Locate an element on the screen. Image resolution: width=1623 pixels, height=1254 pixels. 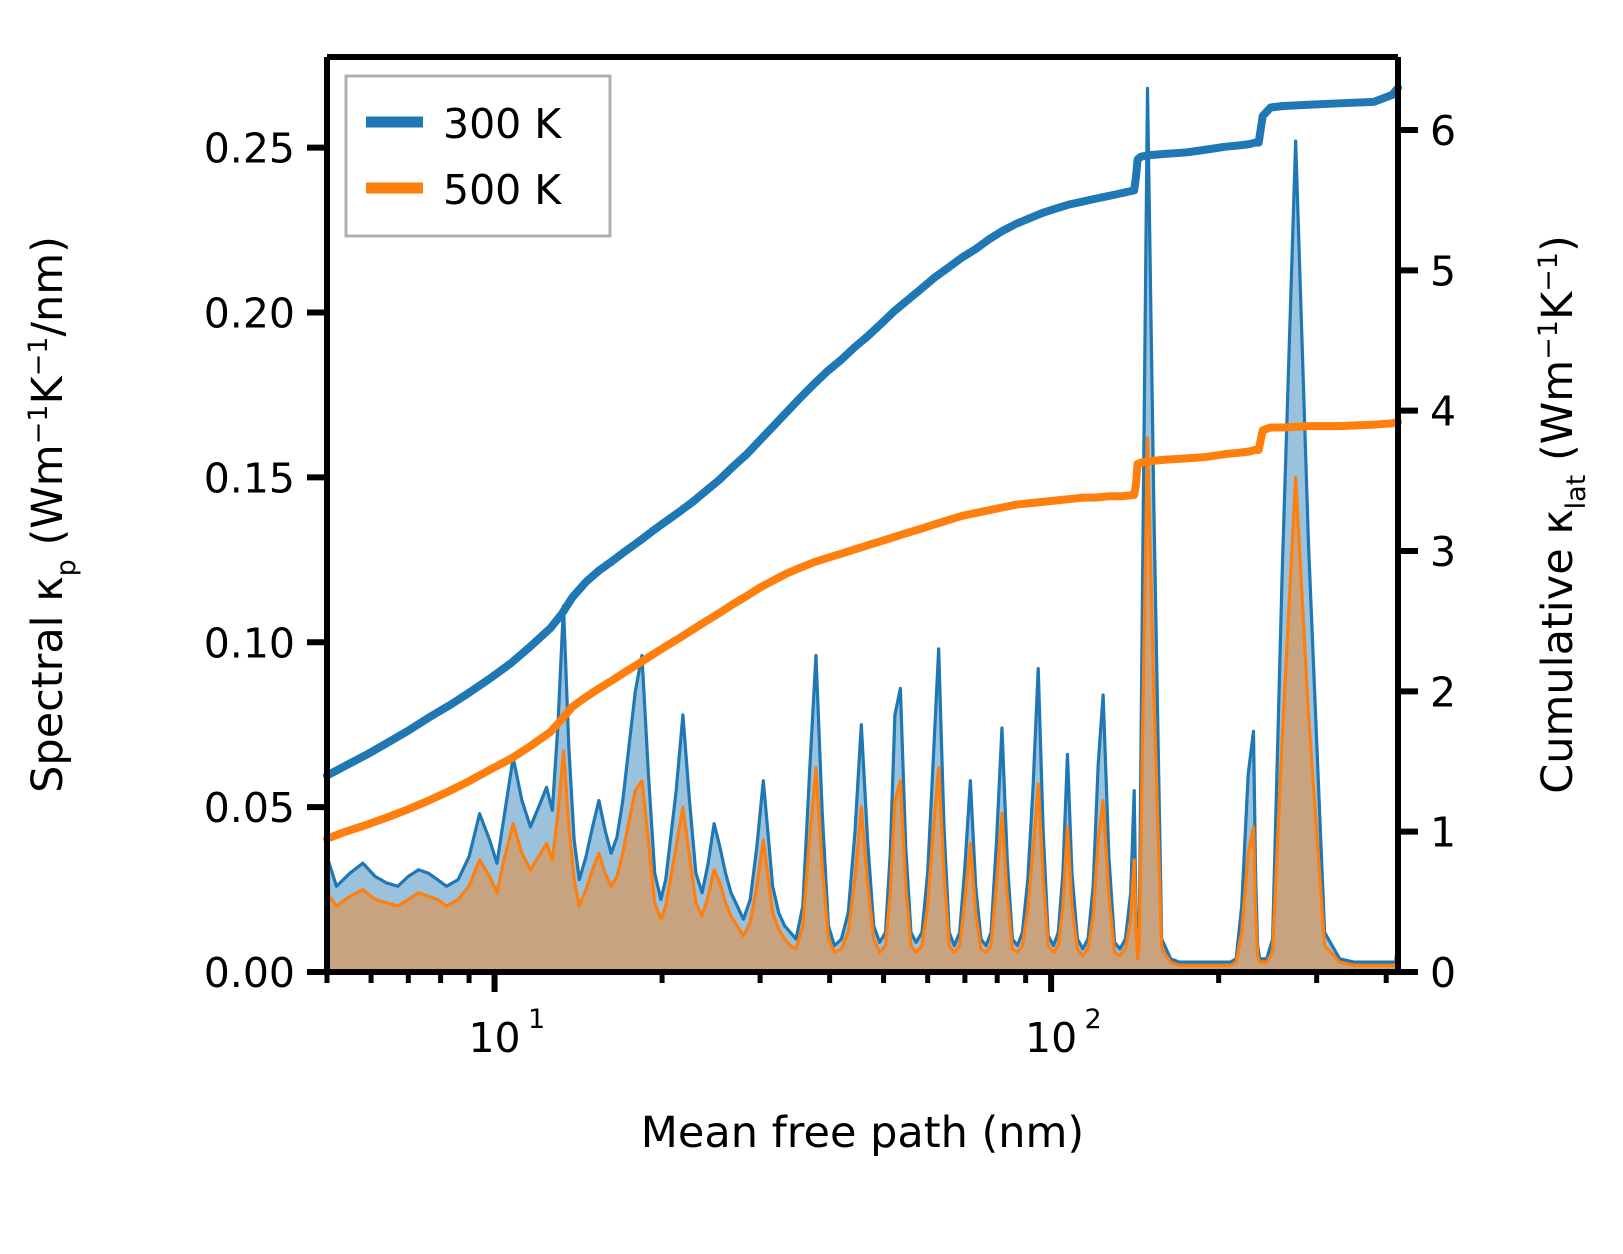
y-right-axis-ticks is located at coordinates (1408, 550).